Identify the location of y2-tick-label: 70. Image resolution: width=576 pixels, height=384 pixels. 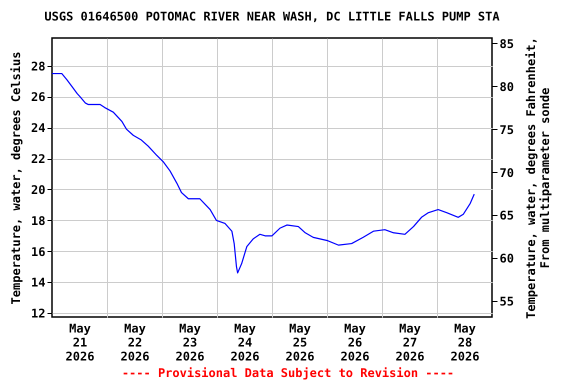
(507, 173).